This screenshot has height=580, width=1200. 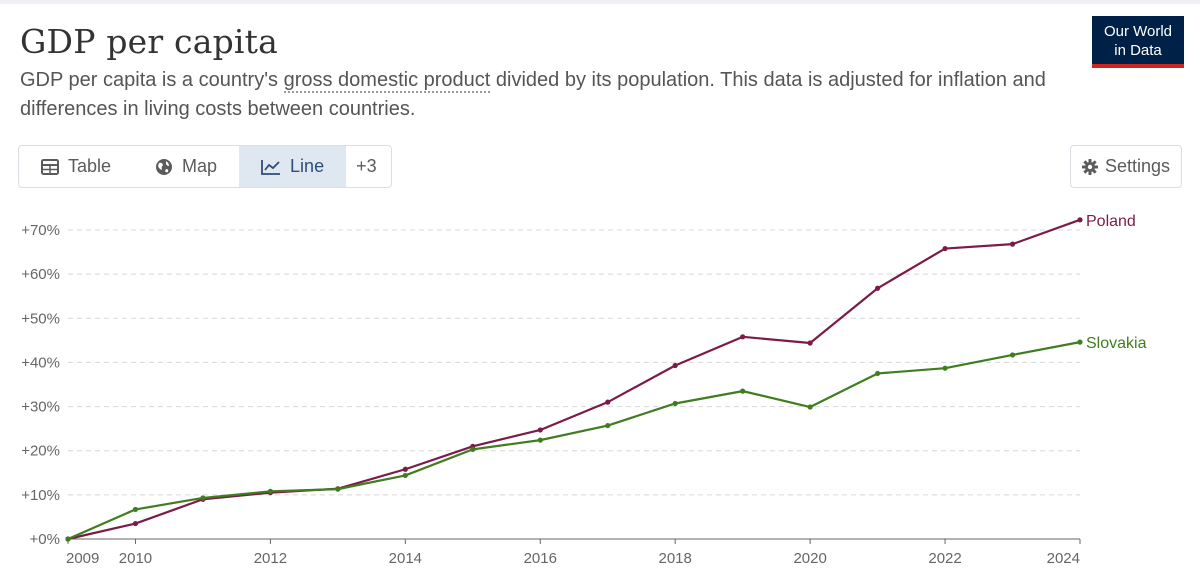 I want to click on tab-line: Line, so click(x=293, y=166).